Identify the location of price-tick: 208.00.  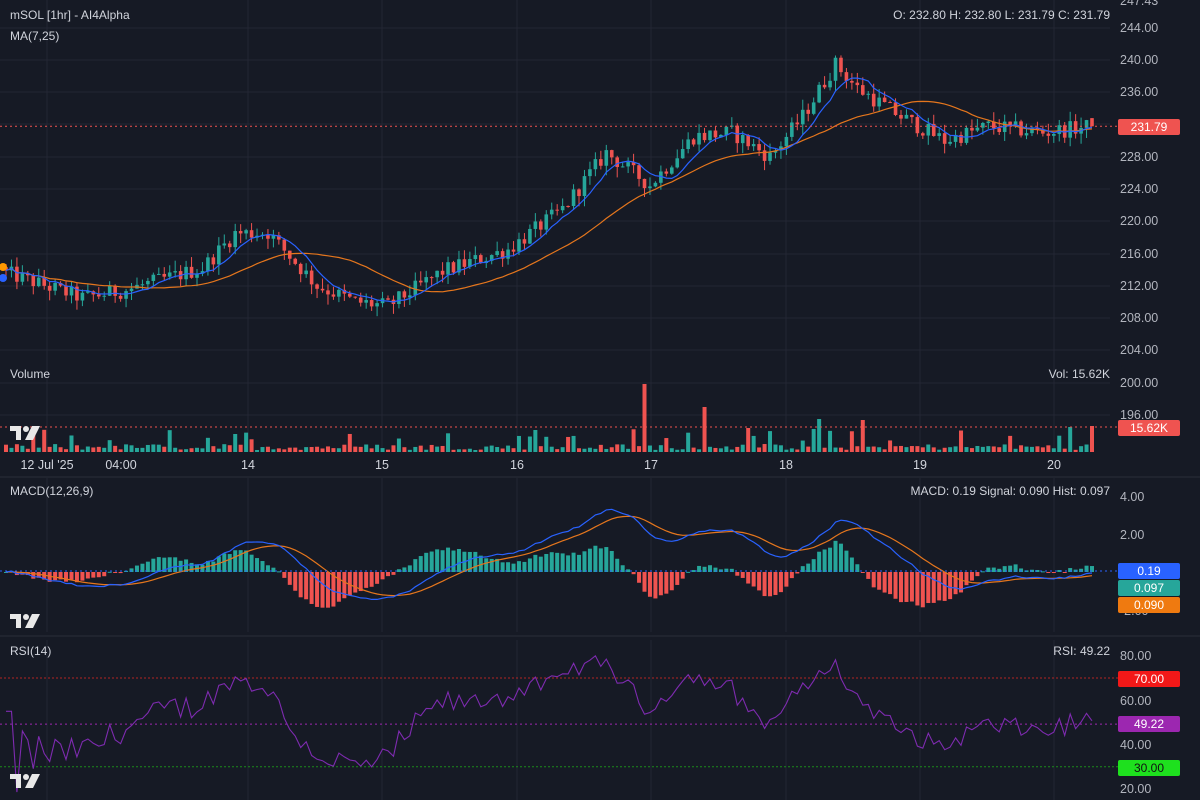
(1139, 318).